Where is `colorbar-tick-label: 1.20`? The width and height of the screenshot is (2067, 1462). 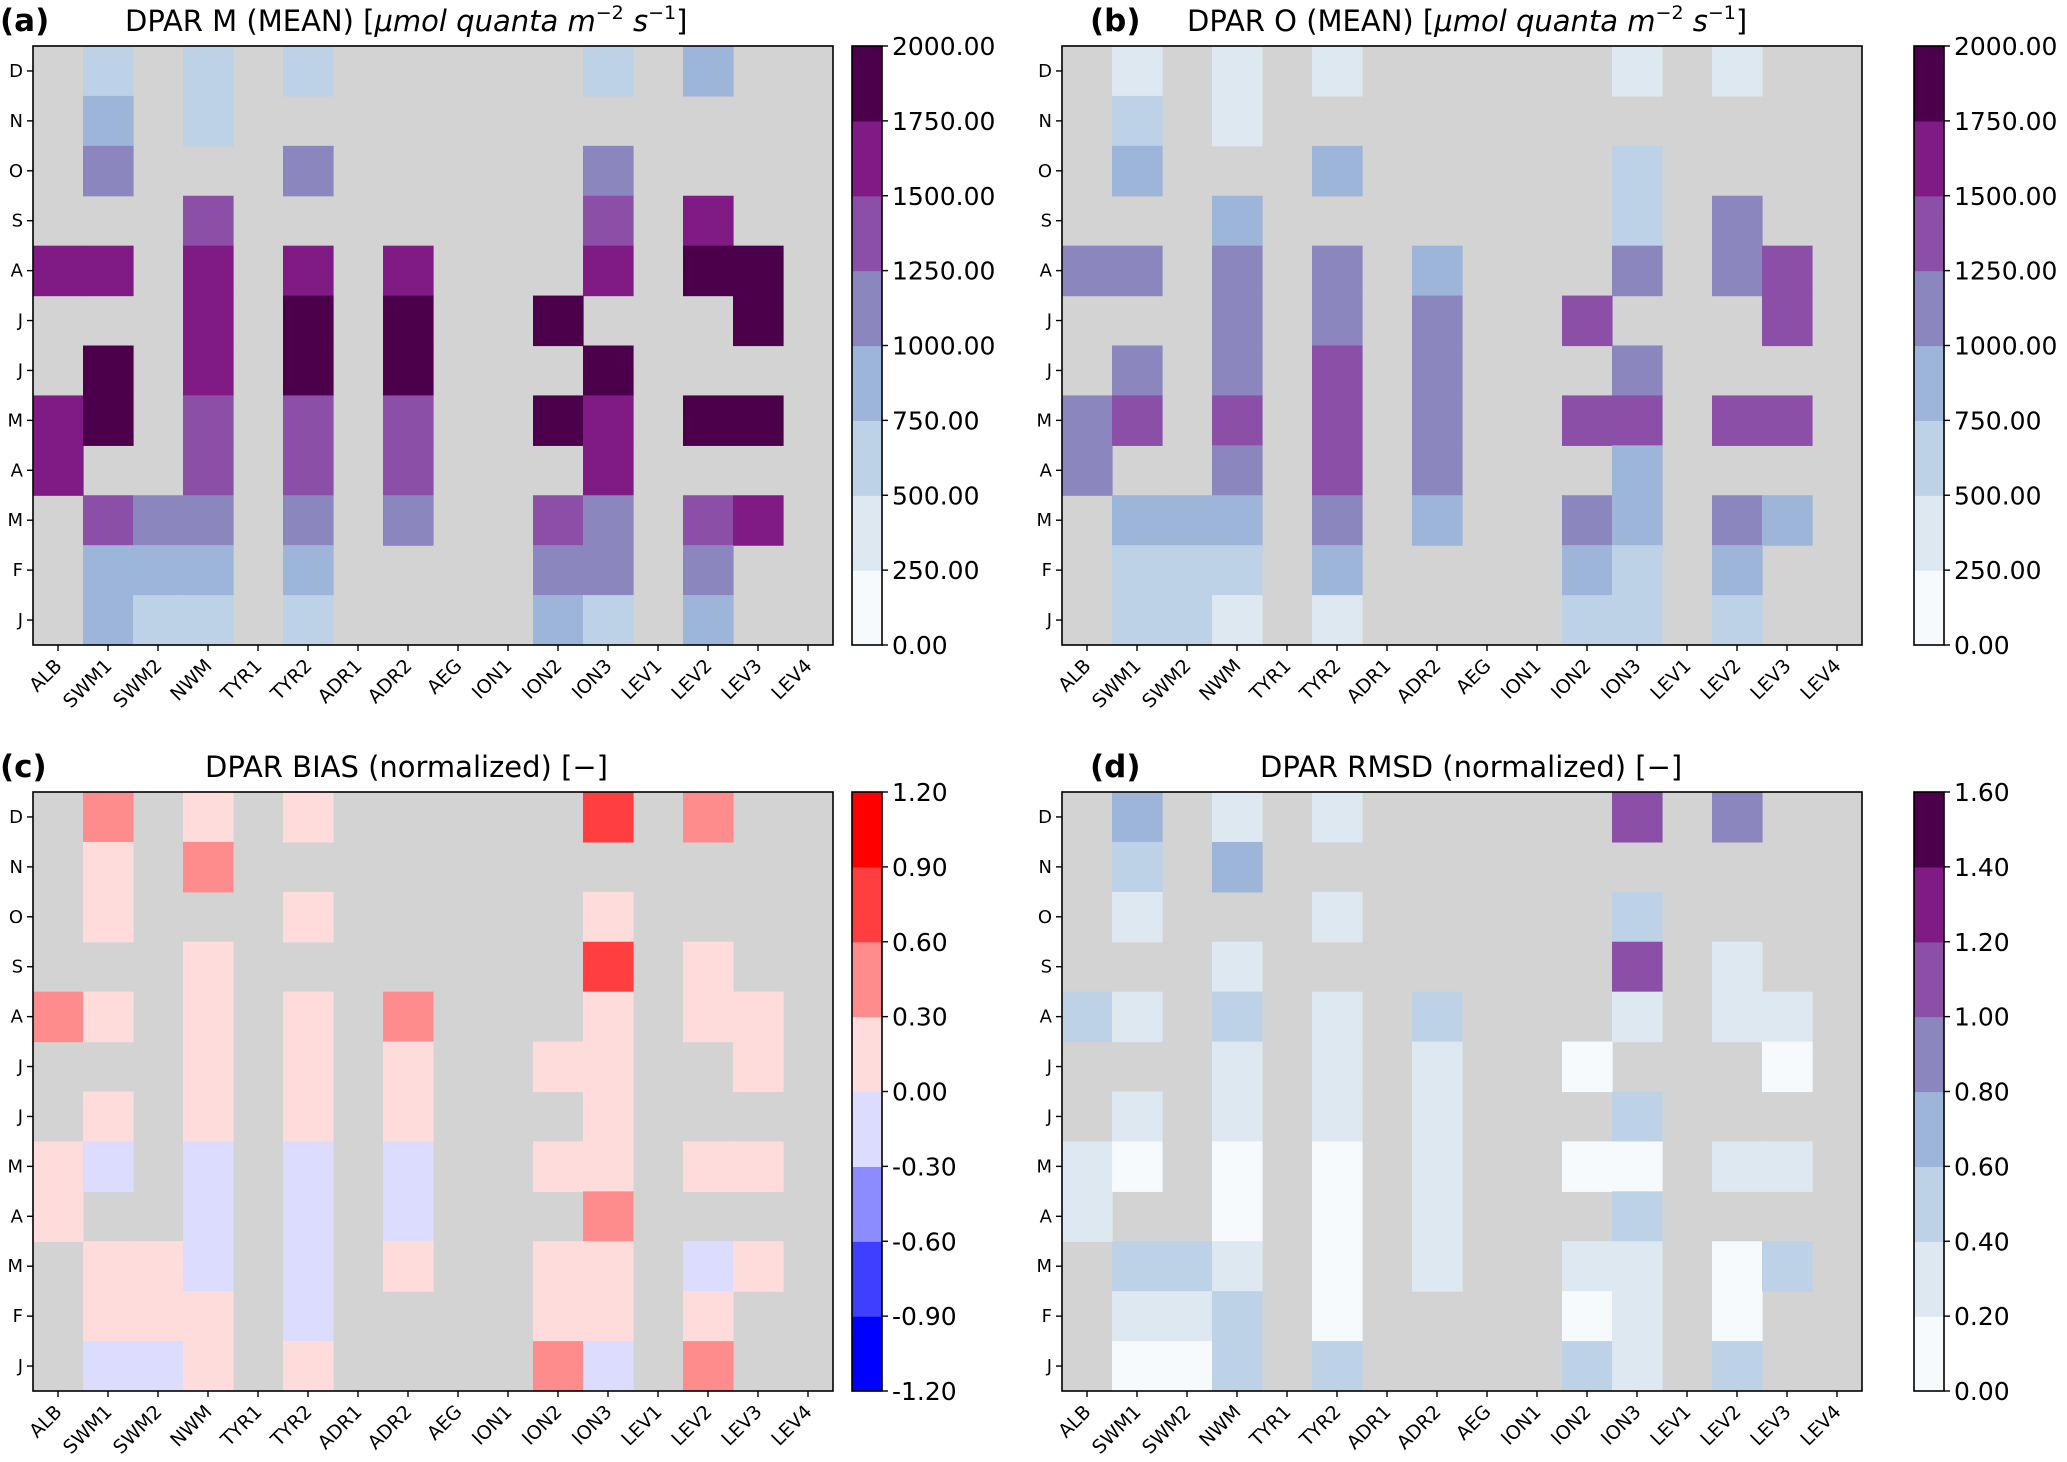
colorbar-tick-label: 1.20 is located at coordinates (920, 792).